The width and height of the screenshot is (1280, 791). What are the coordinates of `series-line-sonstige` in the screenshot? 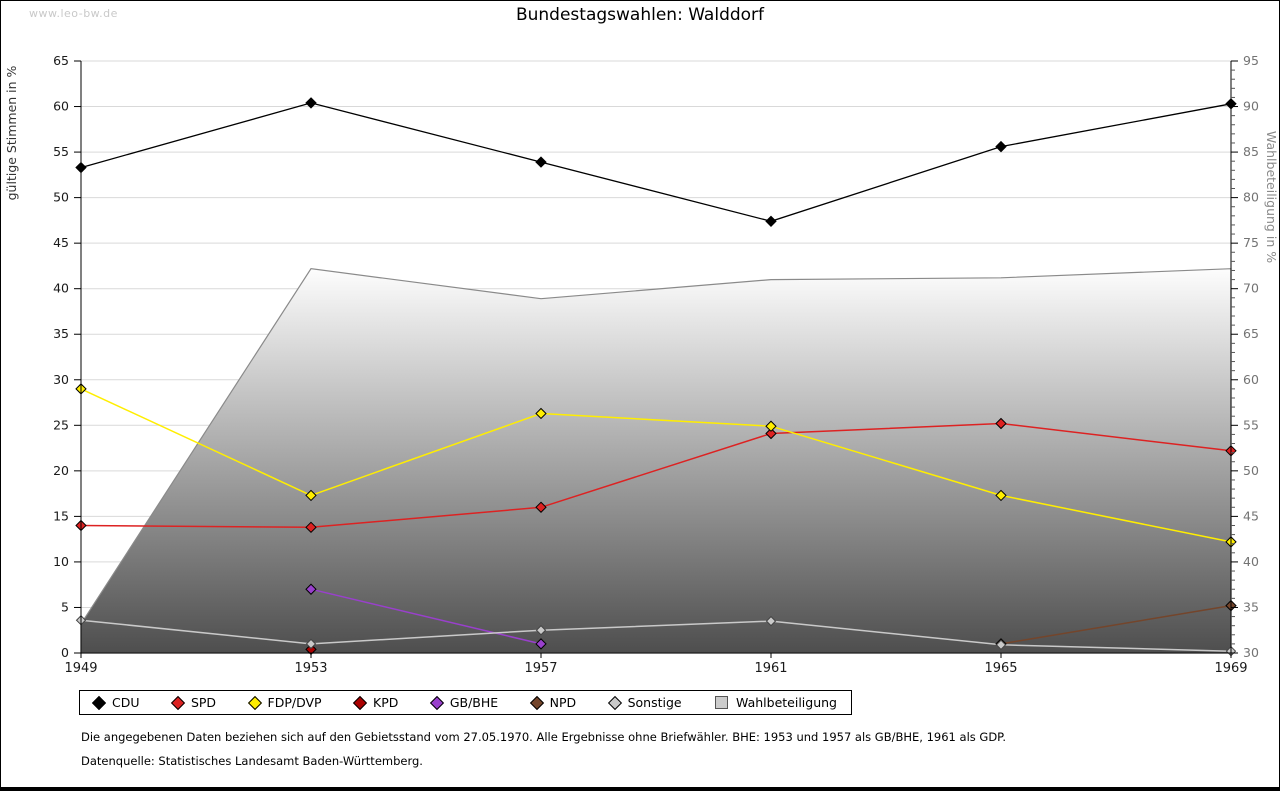 It's located at (656, 635).